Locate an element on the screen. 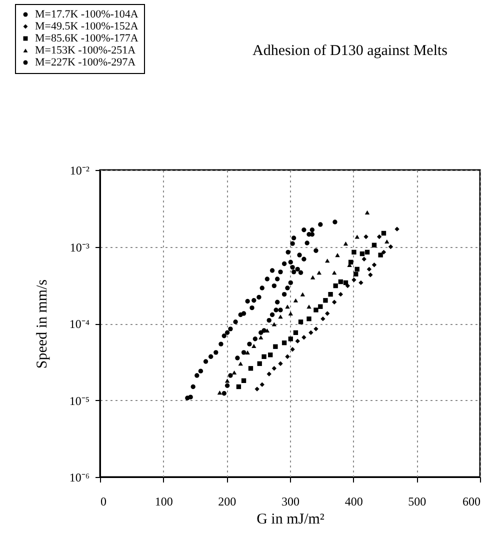  legend-label: M=17.7K -100%-104A is located at coordinates (86, 14).